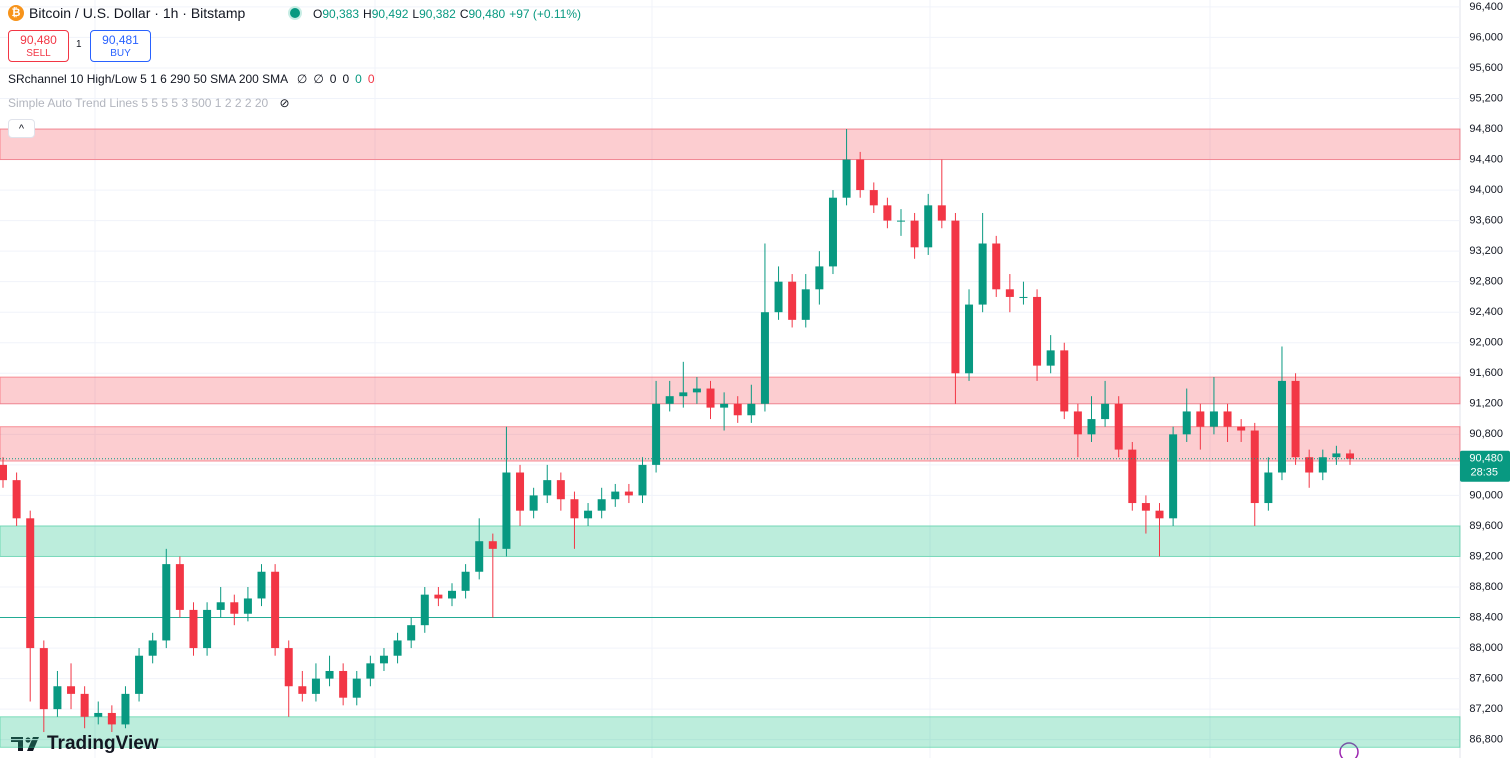 This screenshot has width=1512, height=758. I want to click on icon, so click(1349, 750).